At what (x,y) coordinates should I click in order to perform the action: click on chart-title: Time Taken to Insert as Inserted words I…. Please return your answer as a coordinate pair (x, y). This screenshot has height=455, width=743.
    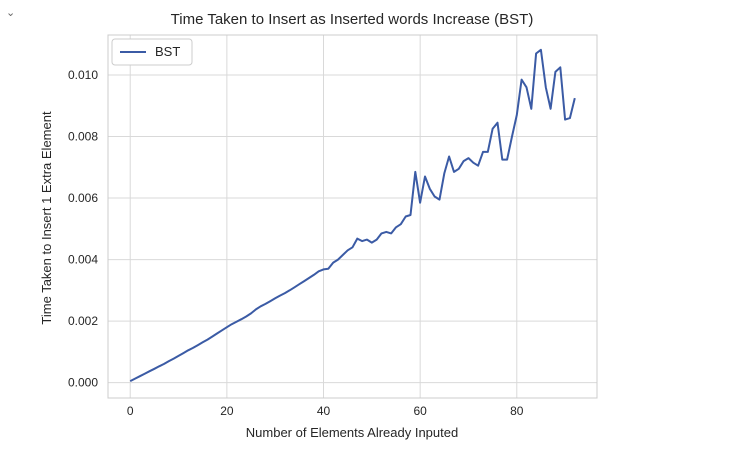
    Looking at the image, I should click on (352, 19).